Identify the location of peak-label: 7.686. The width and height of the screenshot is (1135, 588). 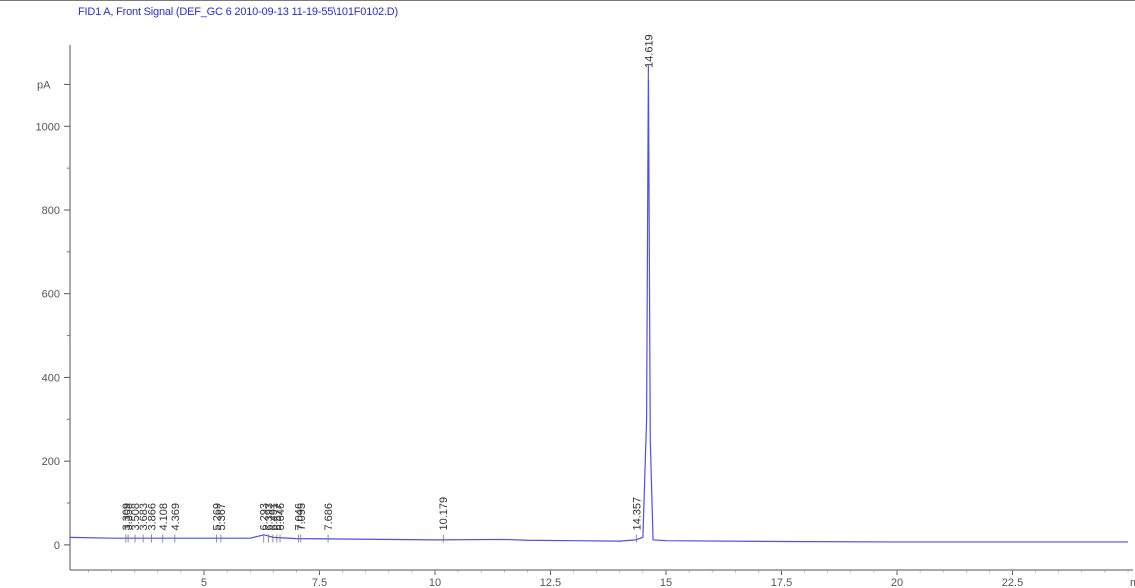
(329, 517).